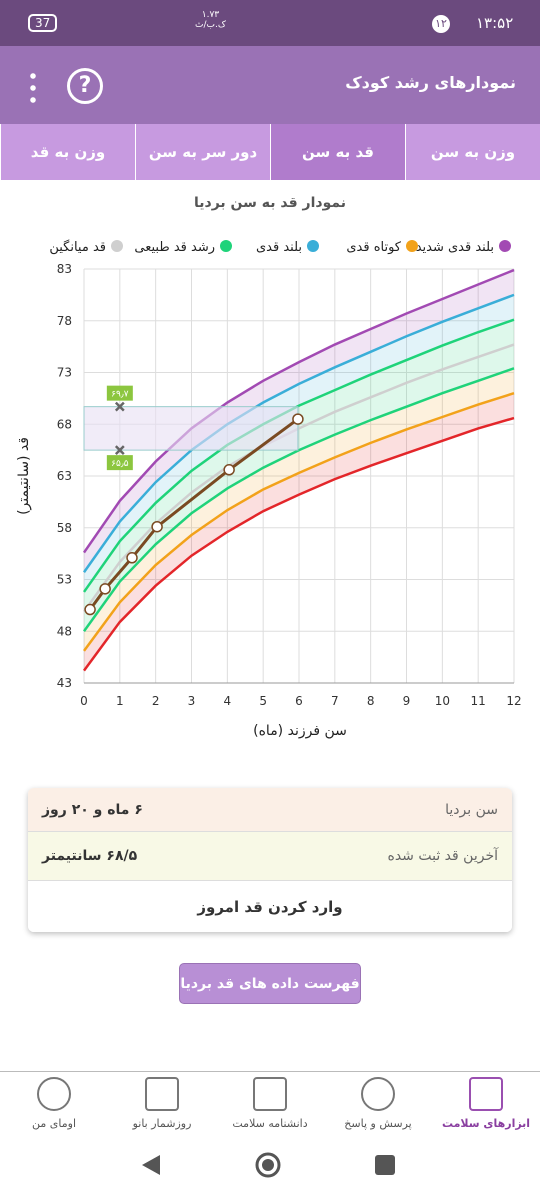  What do you see at coordinates (77, 247) in the screenshot?
I see `legend-label: قد میانگین` at bounding box center [77, 247].